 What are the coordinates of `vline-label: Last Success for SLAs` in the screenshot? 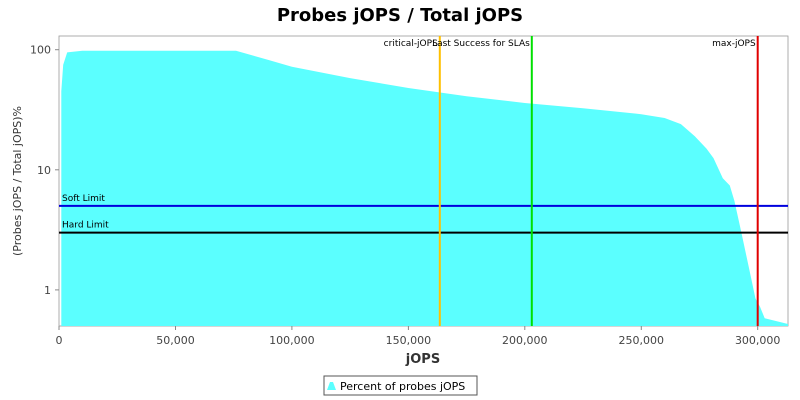 It's located at (481, 44).